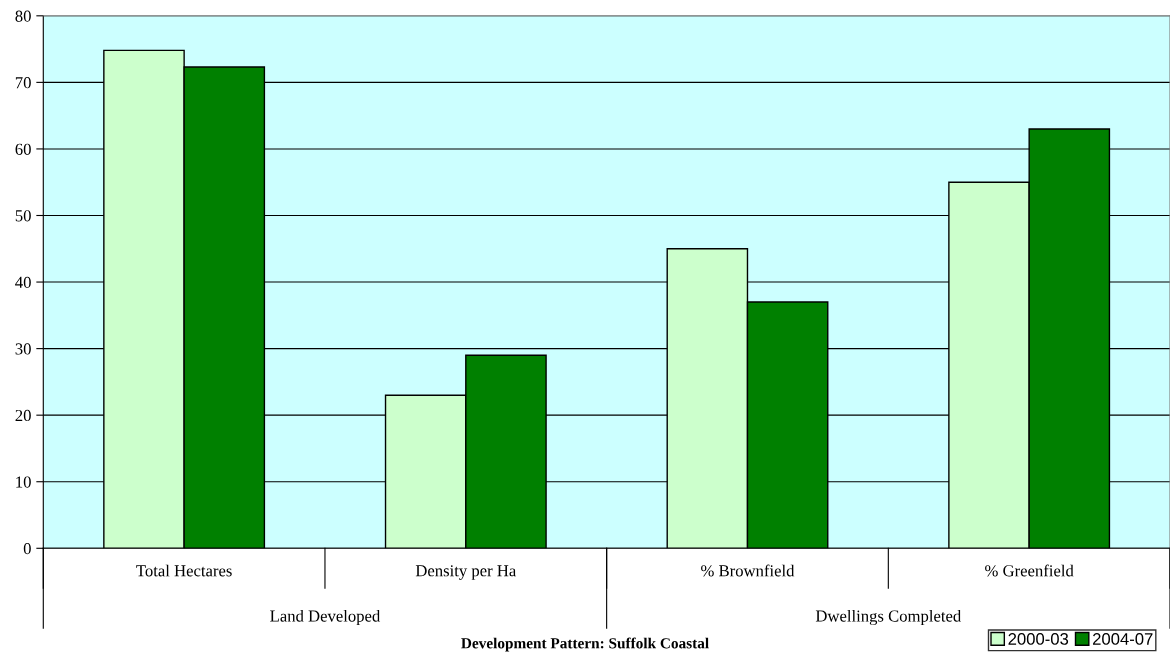 This screenshot has width=1170, height=659. I want to click on y-tick-label: 20, so click(23, 415).